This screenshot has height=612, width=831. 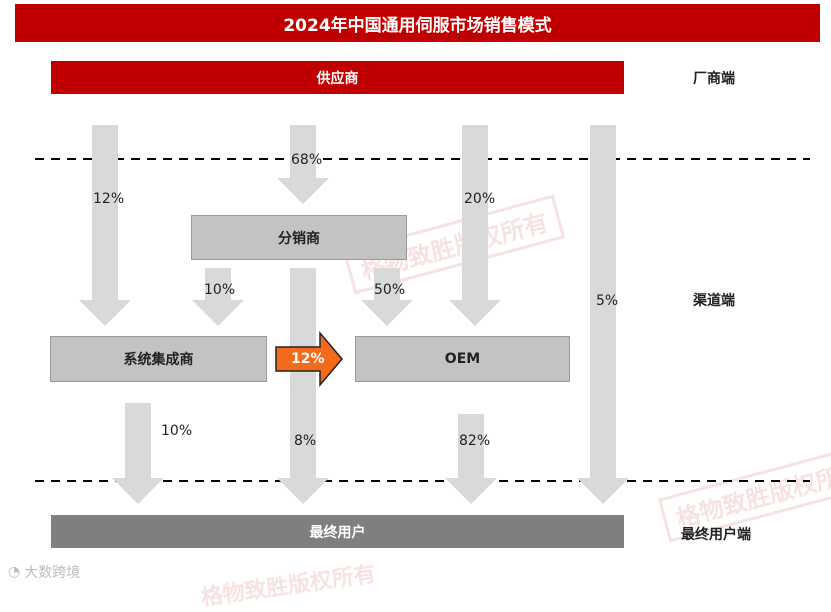 I want to click on footer-logo: ◔ 大数跨境, so click(x=44, y=572).